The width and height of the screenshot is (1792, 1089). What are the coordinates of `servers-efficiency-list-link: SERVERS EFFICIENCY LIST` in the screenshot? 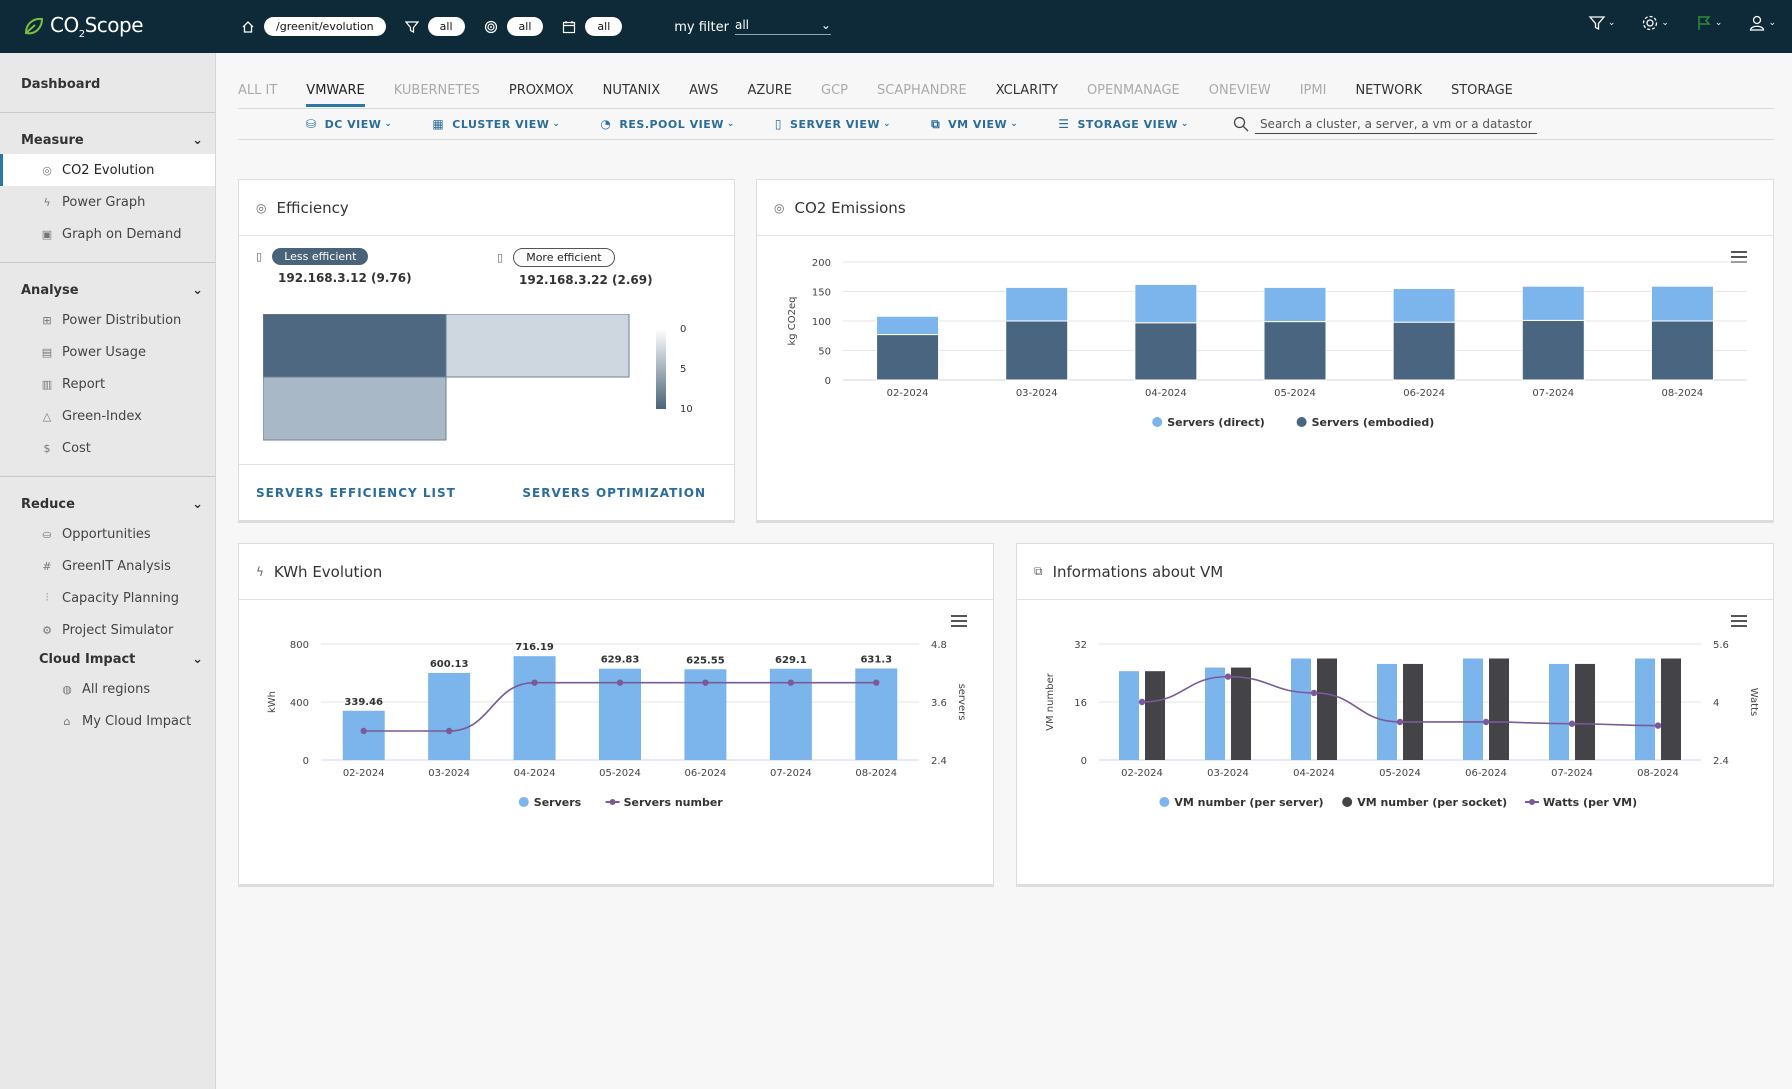 It's located at (356, 492).